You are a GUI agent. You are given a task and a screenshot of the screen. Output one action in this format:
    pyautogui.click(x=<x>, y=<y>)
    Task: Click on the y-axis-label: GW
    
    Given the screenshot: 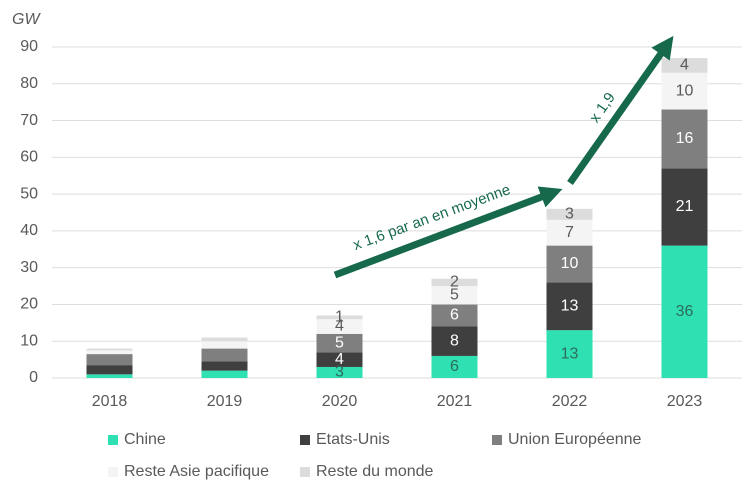 What is the action you would take?
    pyautogui.click(x=26, y=19)
    